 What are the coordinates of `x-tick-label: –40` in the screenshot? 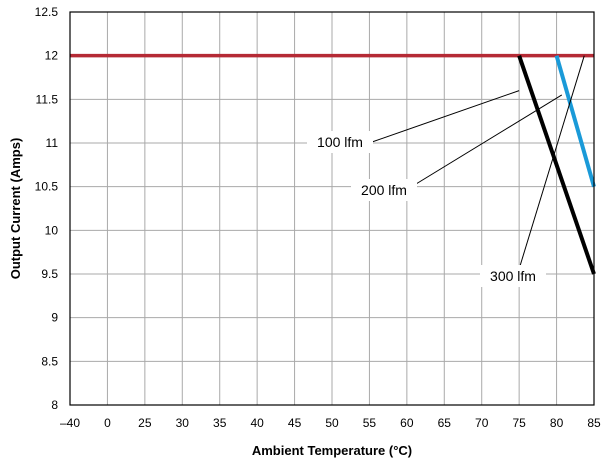 It's located at (70, 423).